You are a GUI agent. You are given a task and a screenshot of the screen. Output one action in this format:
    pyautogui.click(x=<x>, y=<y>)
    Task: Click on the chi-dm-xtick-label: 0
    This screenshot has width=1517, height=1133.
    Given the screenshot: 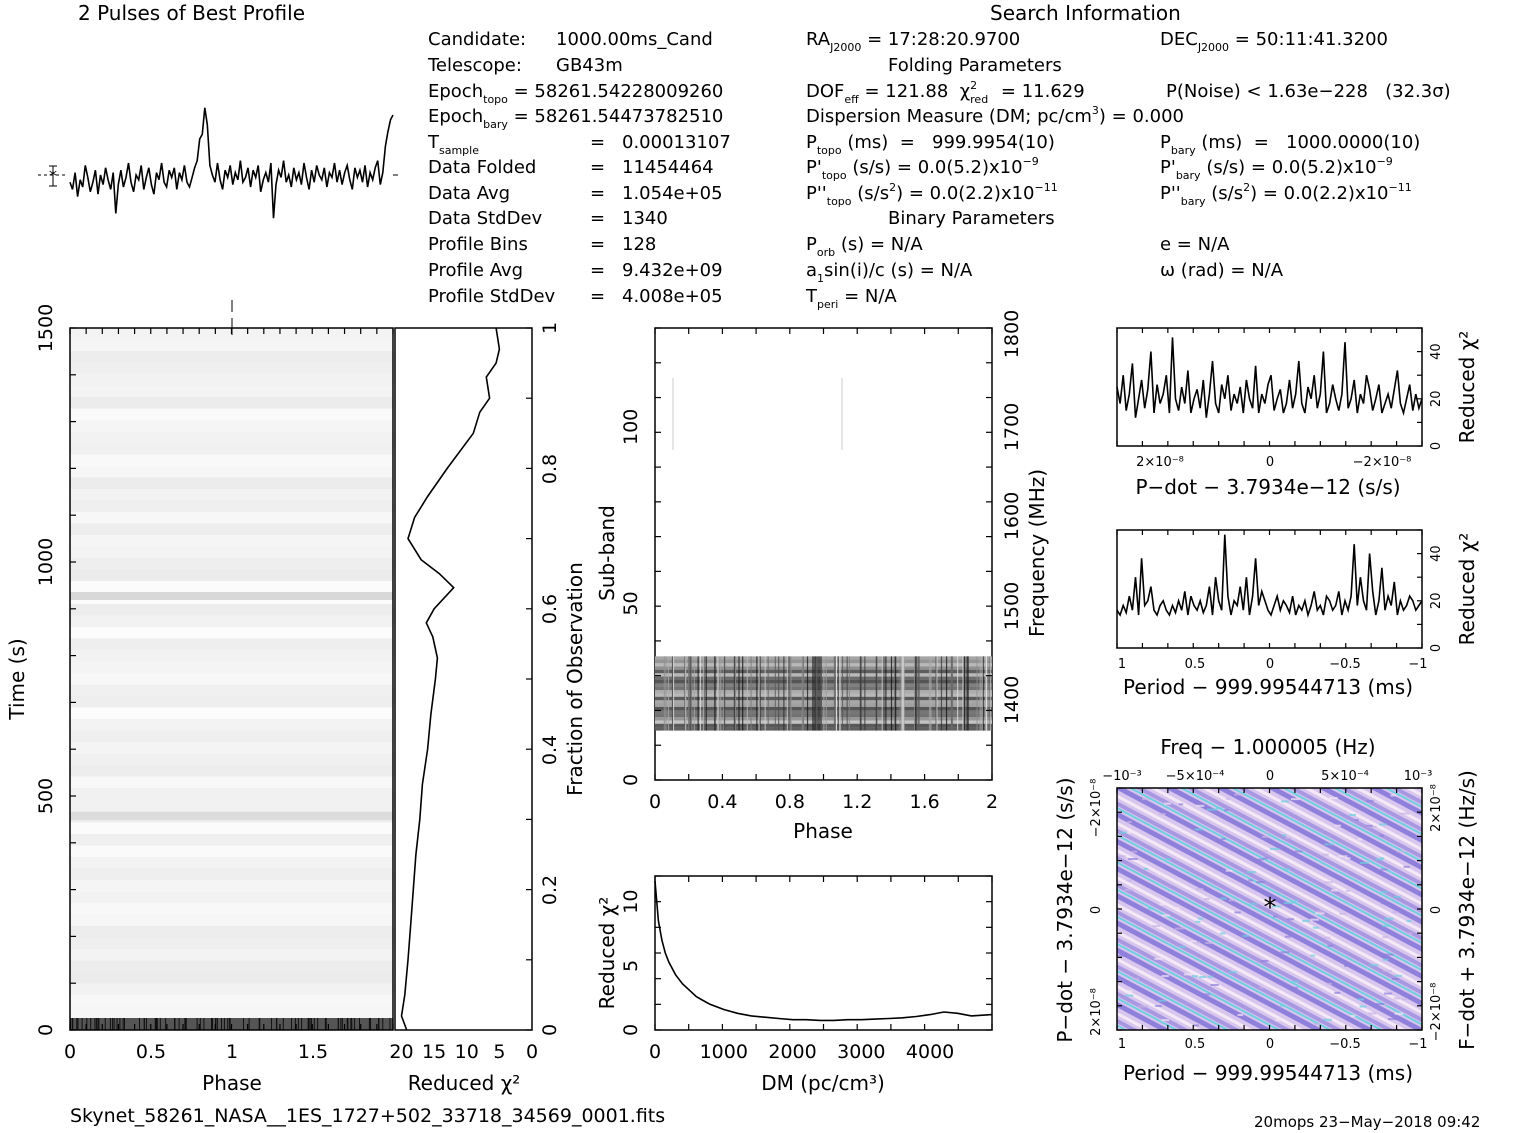 What is the action you would take?
    pyautogui.click(x=655, y=1052)
    